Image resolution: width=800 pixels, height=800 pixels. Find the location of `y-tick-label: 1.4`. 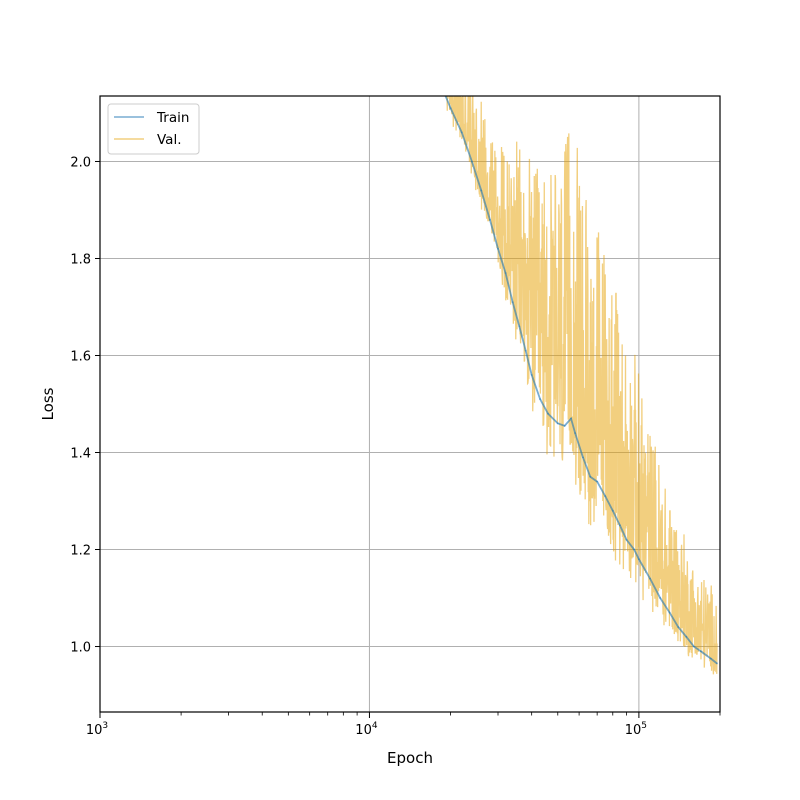

y-tick-label: 1.4 is located at coordinates (80, 454).